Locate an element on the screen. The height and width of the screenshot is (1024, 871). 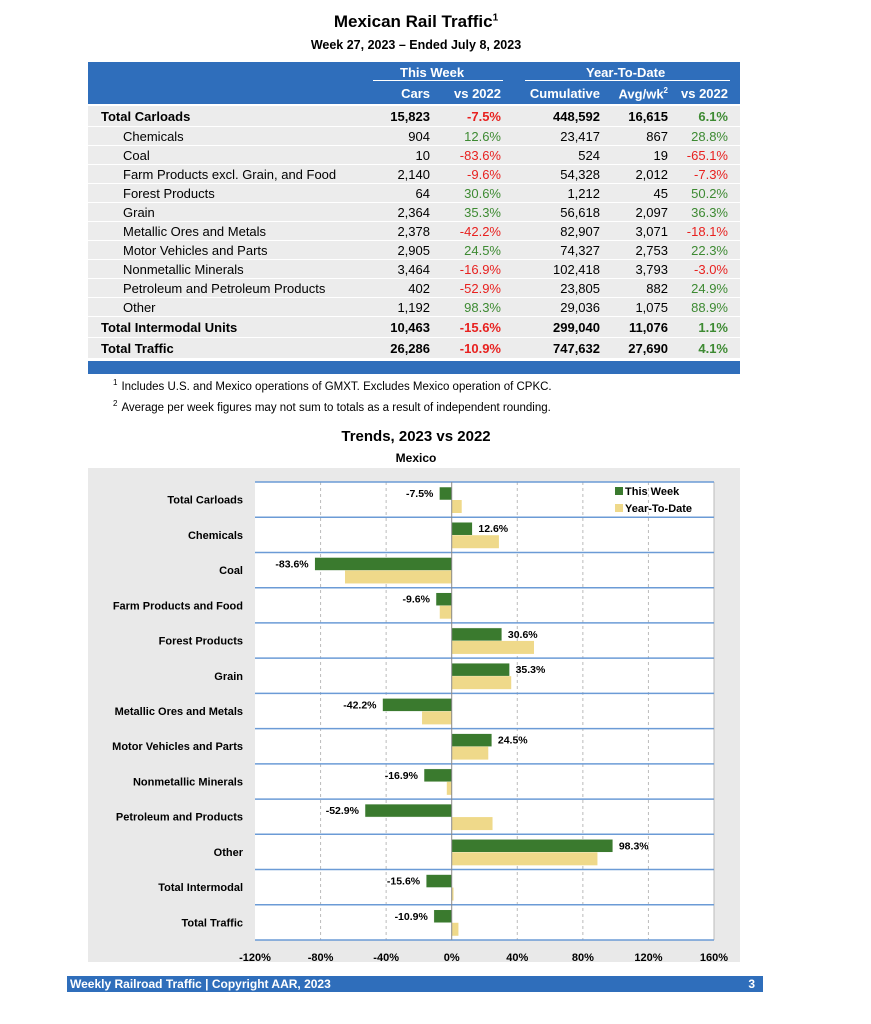
col-week-vs: vs 2022 is located at coordinates (477, 93).